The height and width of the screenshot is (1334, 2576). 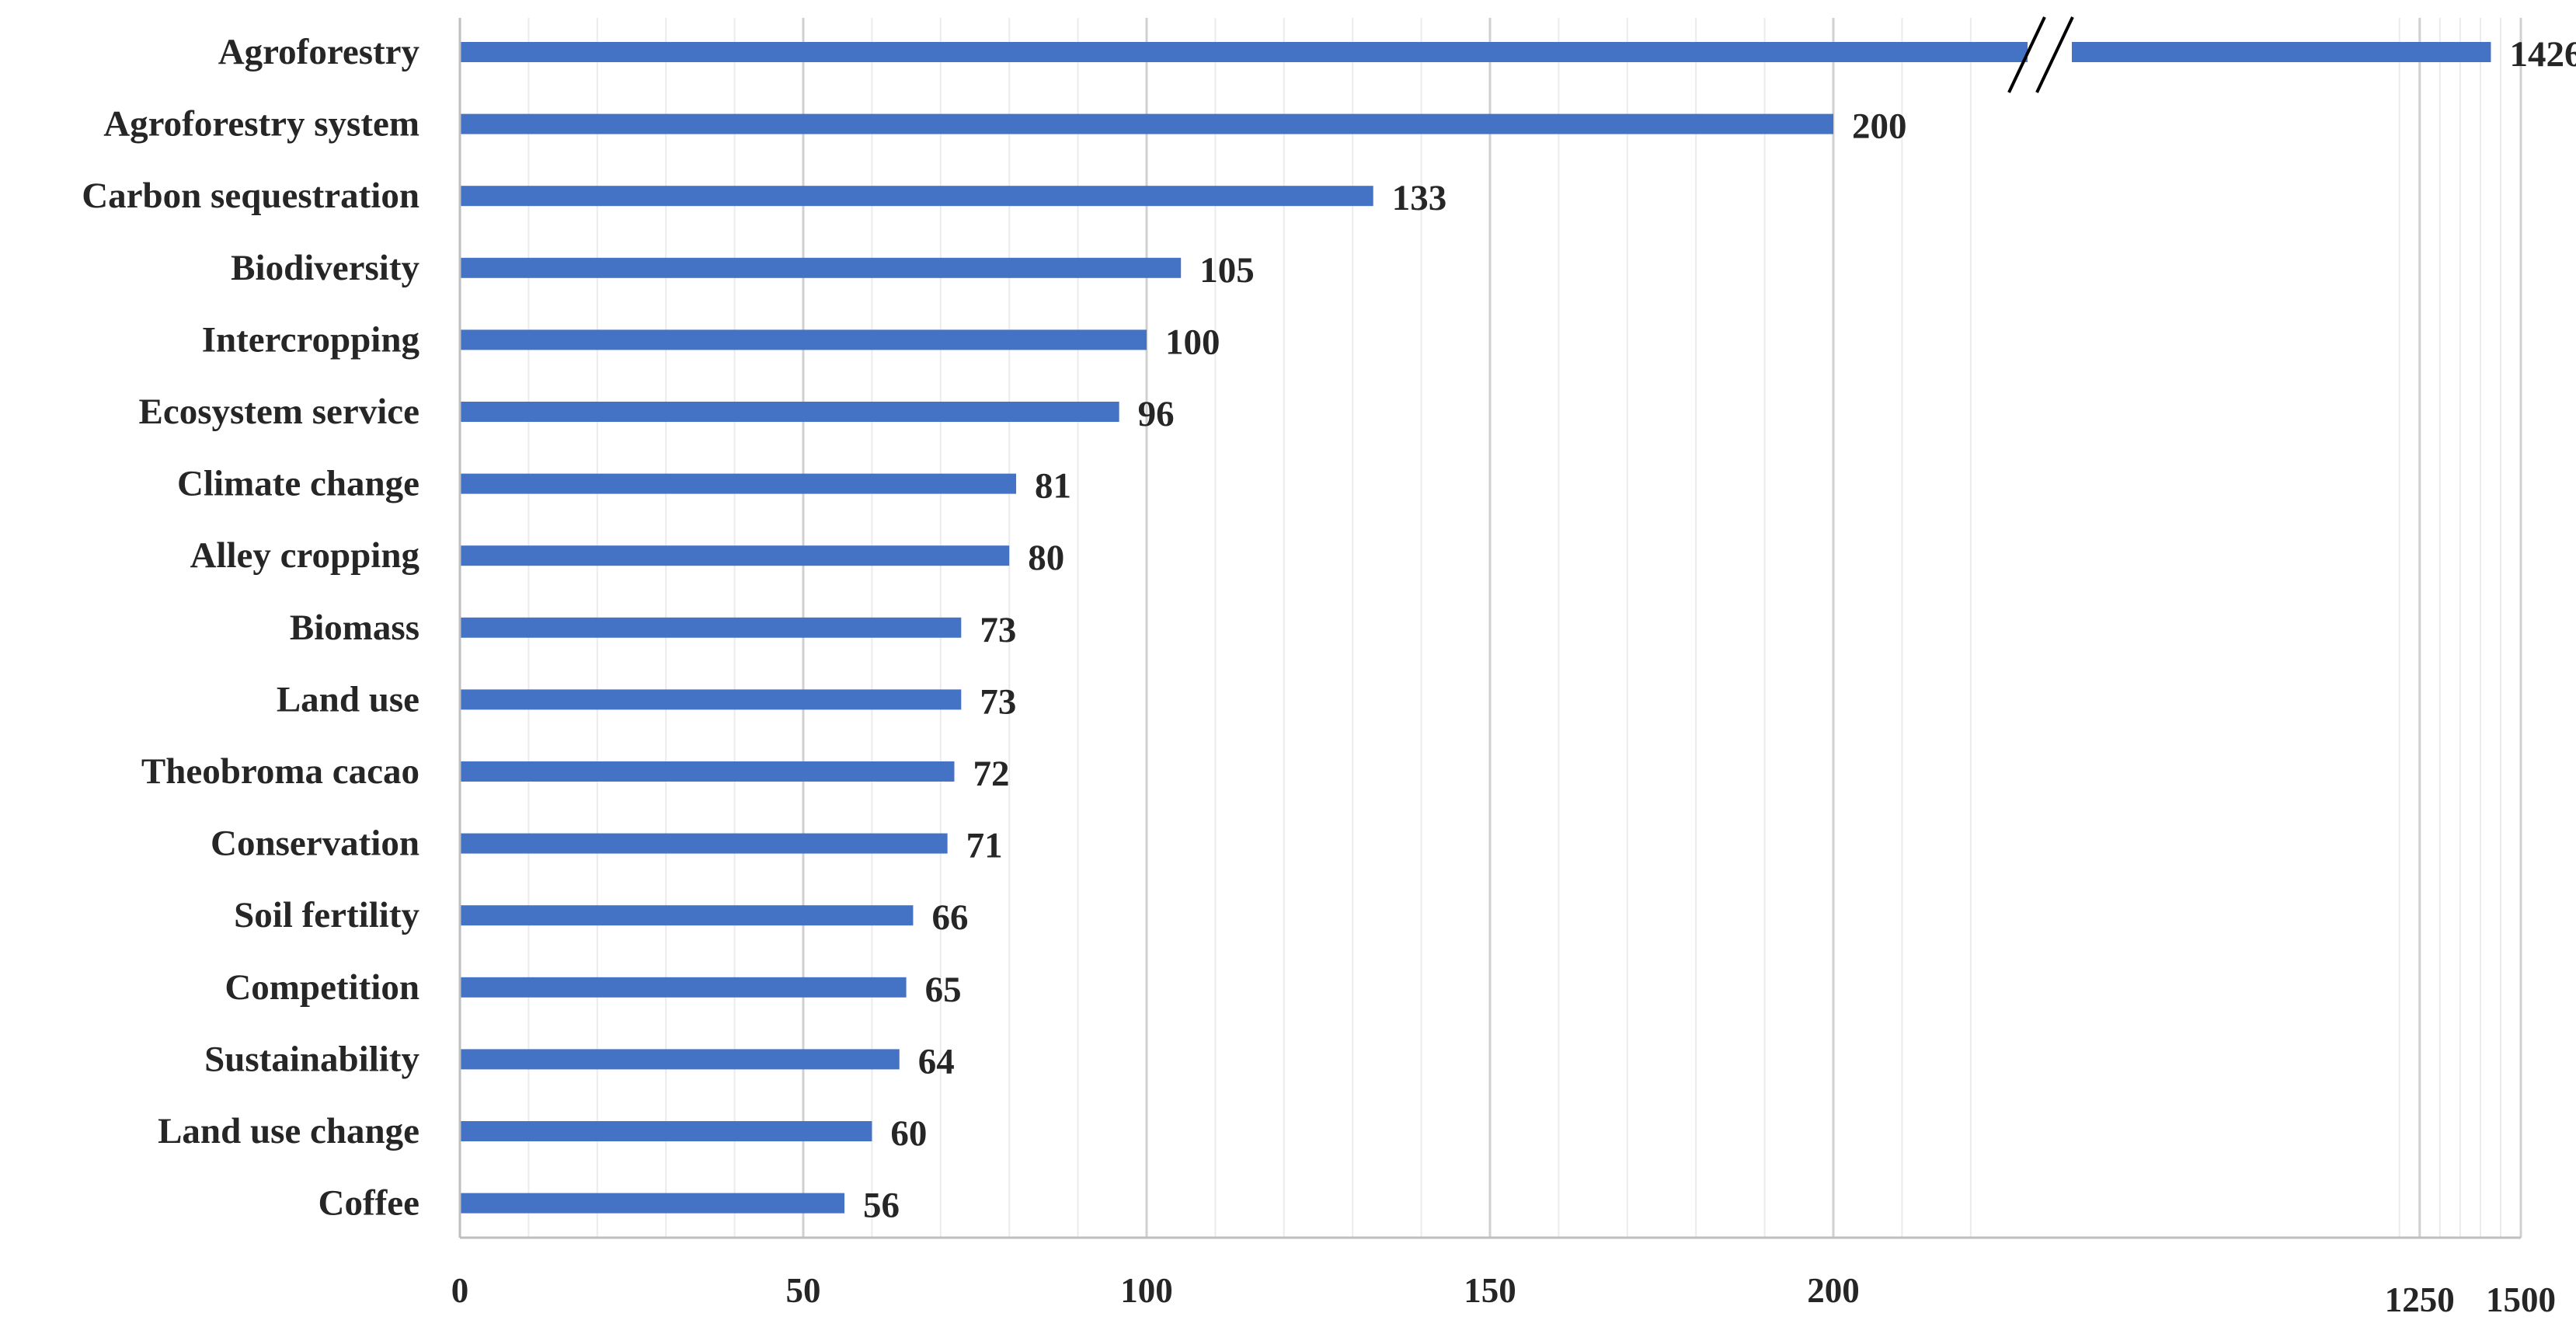 What do you see at coordinates (881, 1206) in the screenshot?
I see `data-label: 56` at bounding box center [881, 1206].